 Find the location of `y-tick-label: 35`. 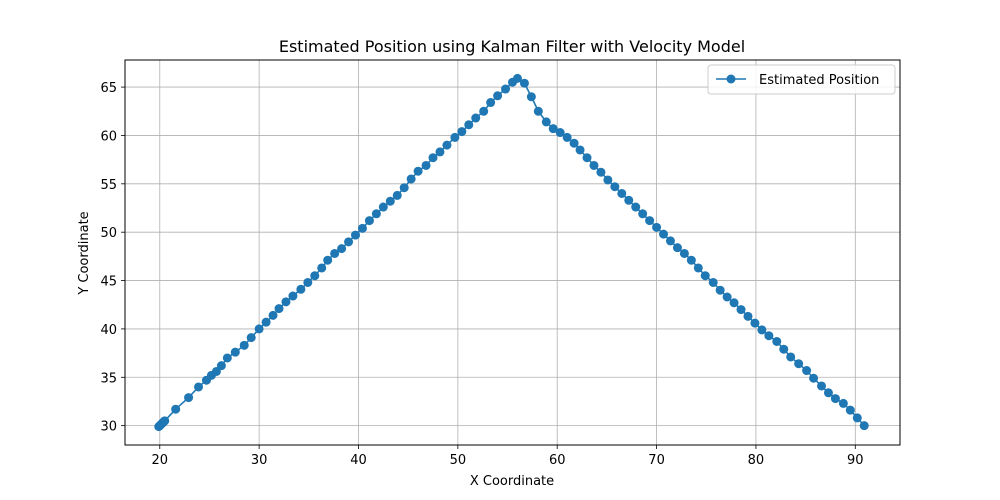

y-tick-label: 35 is located at coordinates (108, 378).